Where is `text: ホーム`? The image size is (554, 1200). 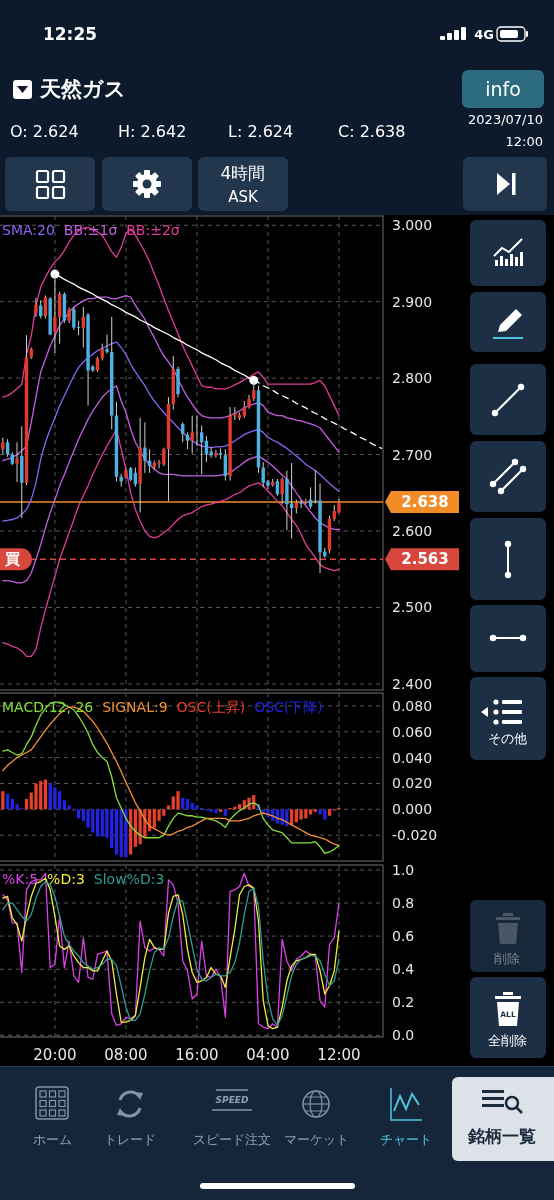
text: ホーム is located at coordinates (52, 1139).